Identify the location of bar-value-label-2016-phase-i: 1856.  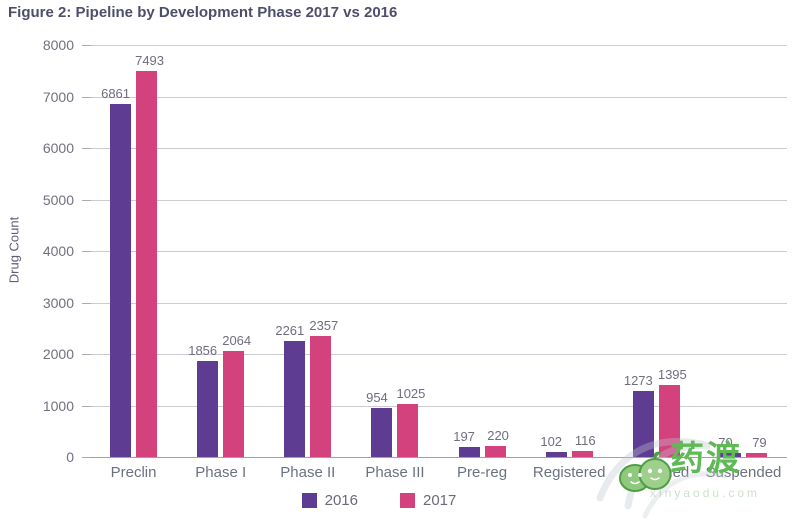
(203, 351).